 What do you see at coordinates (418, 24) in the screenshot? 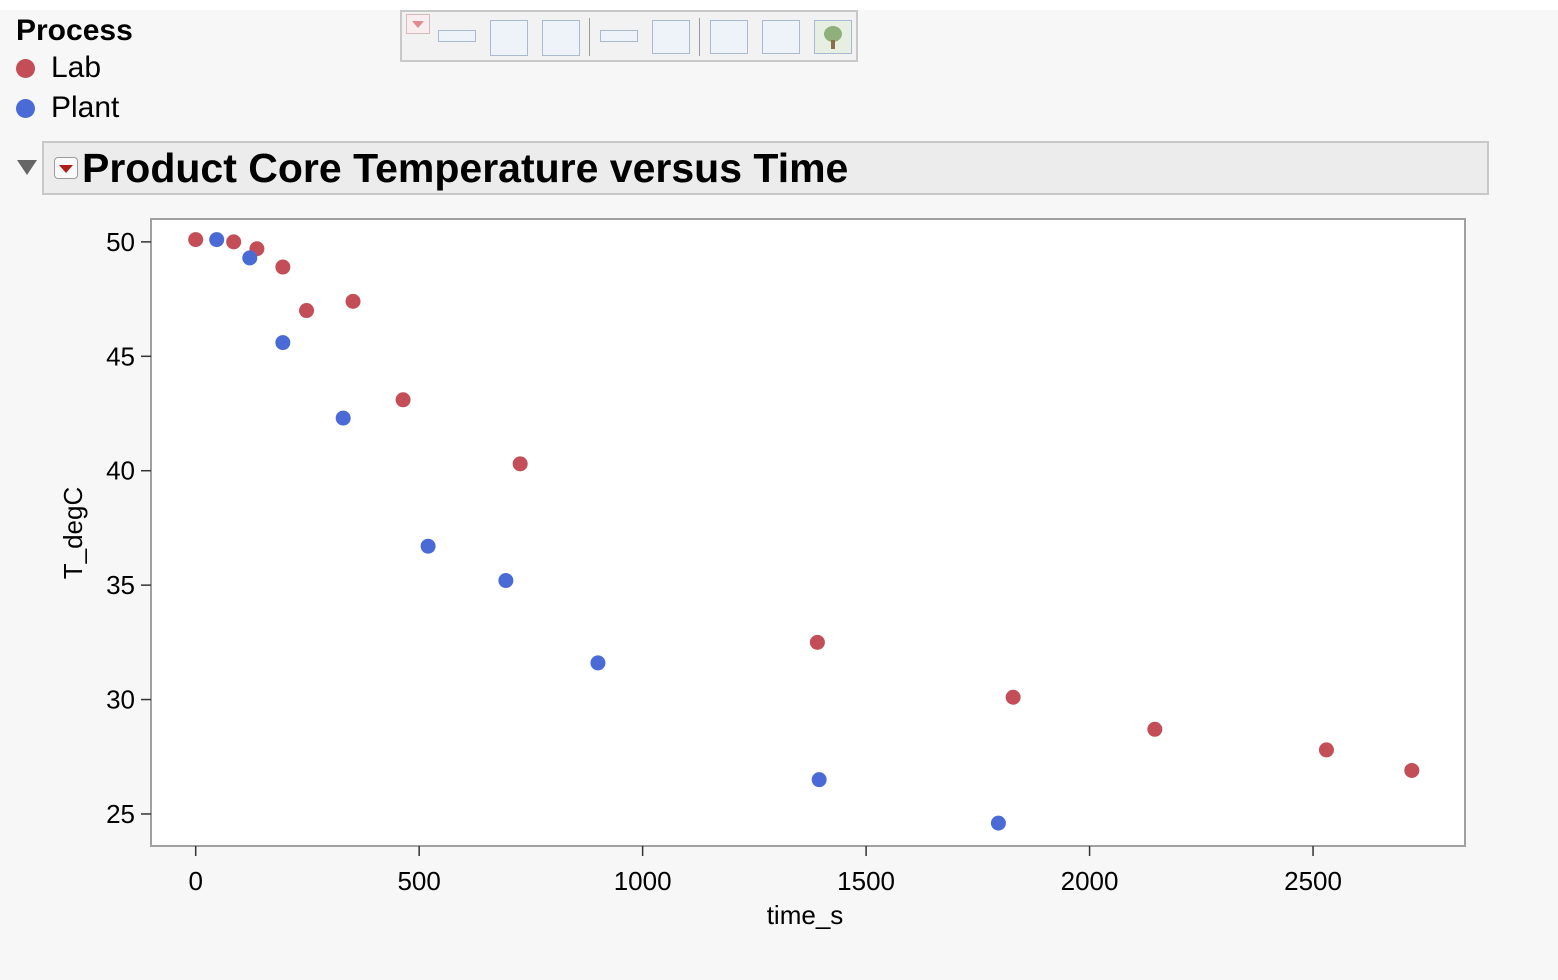
I see `dropdown-icon` at bounding box center [418, 24].